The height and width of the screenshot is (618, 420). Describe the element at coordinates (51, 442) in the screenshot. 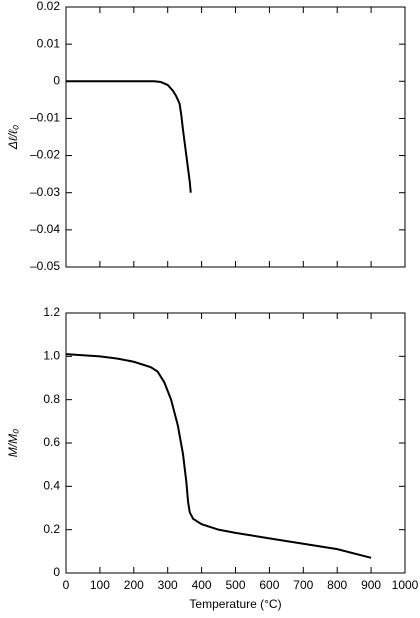

I see `y-tick-label: 0.6` at that location.